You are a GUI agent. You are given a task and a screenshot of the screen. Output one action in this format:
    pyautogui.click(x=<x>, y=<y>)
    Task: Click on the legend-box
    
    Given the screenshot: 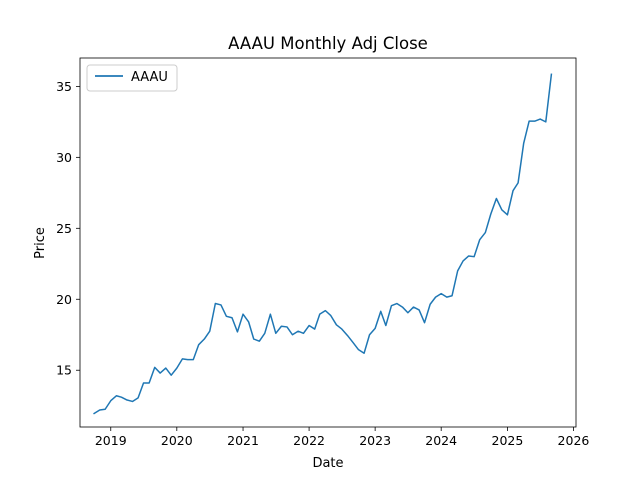 What is the action you would take?
    pyautogui.click(x=132, y=78)
    